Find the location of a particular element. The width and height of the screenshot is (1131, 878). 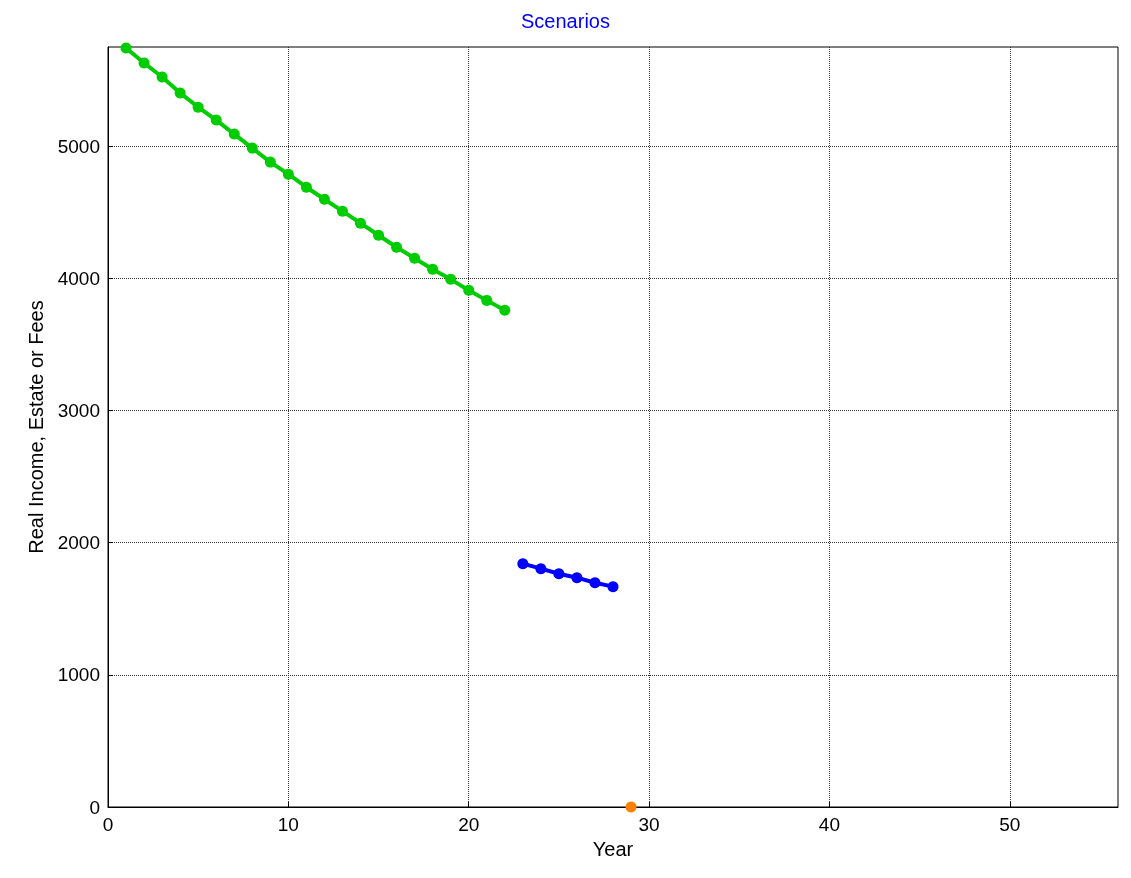

y-axis-title: Real Income, Estate or Fees is located at coordinates (36, 427).